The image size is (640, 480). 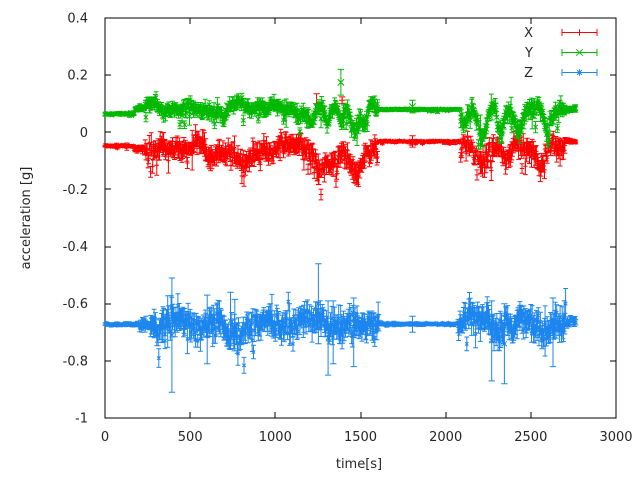 I want to click on y-tick-label: -0.8, so click(x=75, y=361).